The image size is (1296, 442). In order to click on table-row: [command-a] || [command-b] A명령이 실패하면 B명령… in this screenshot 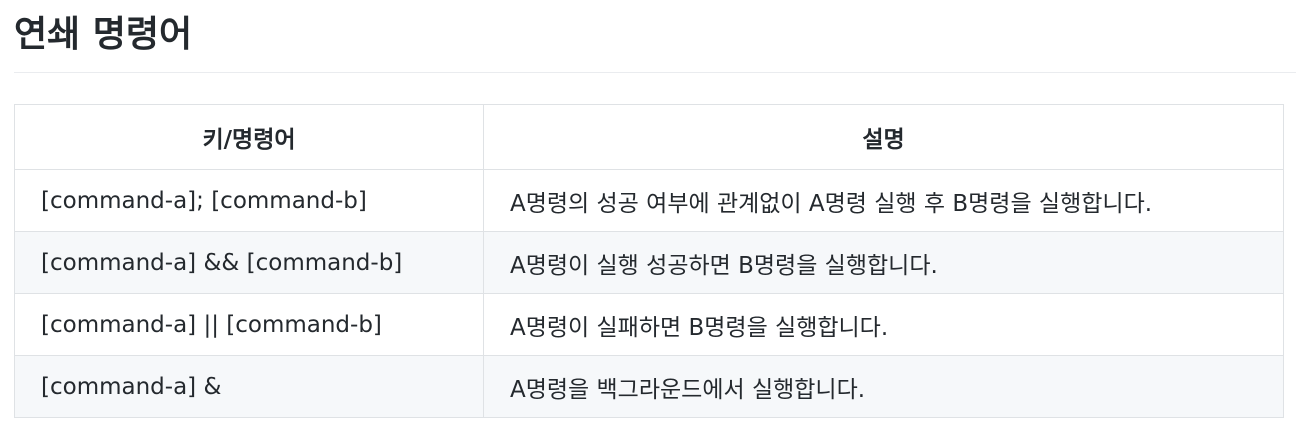, I will do `click(649, 324)`.